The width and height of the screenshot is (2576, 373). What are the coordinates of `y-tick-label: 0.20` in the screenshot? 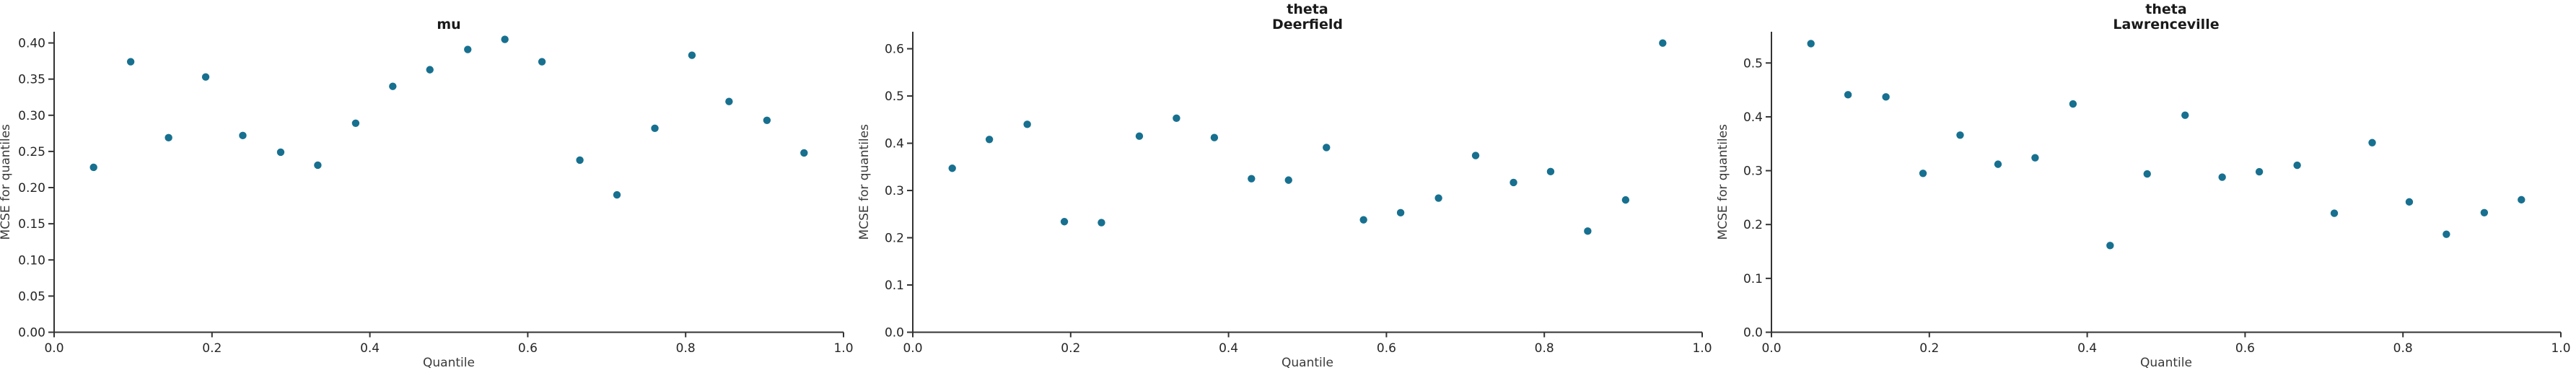 It's located at (31, 188).